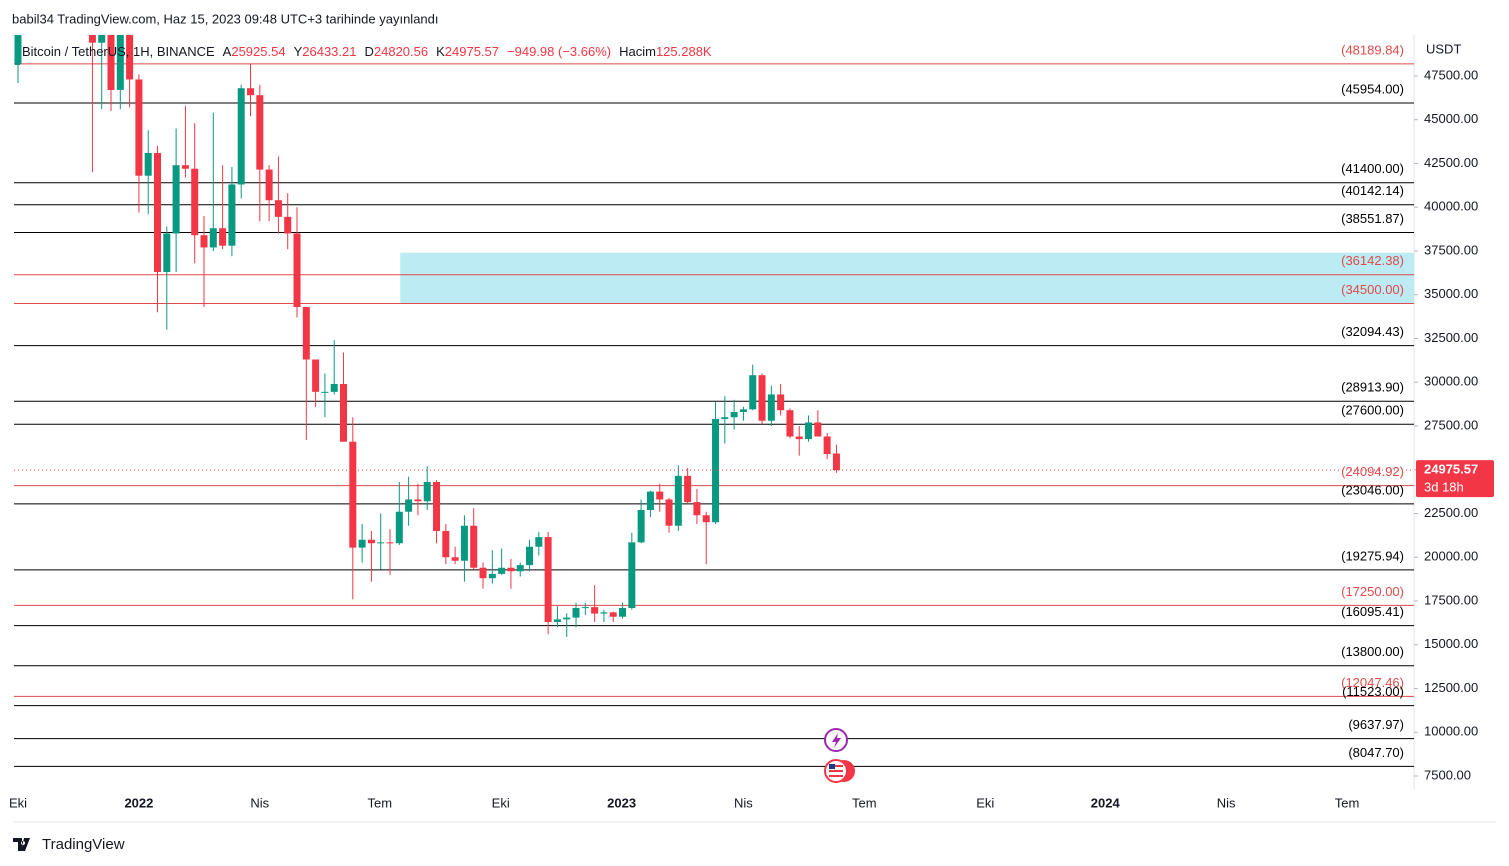 The image size is (1509, 866). Describe the element at coordinates (329, 51) in the screenshot. I see `legend-value: 26433.21` at that location.